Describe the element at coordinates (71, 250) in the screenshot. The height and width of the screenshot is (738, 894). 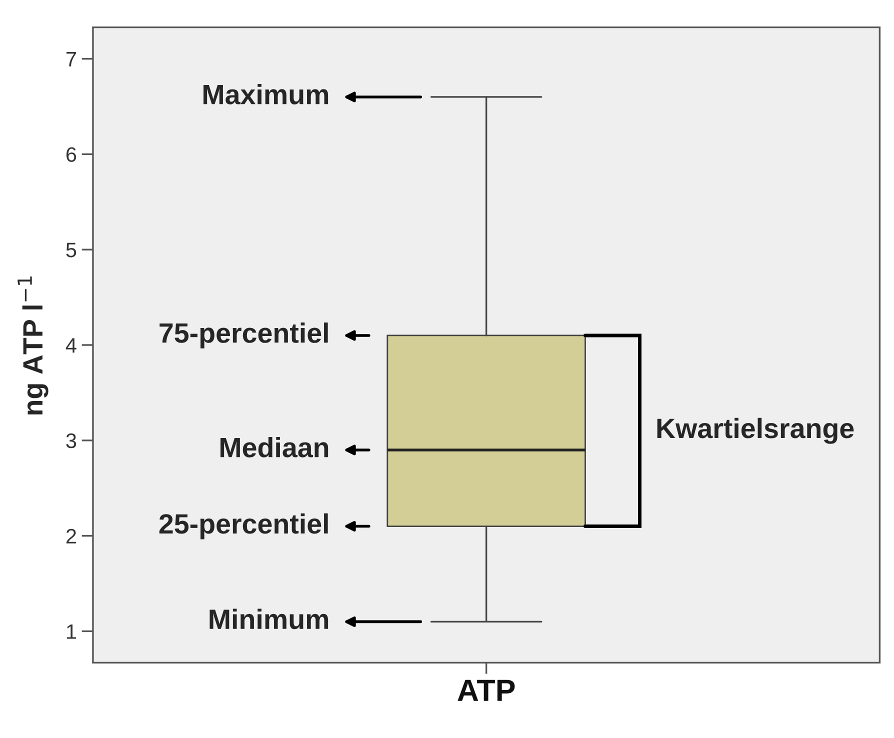
I see `y-tick-label: 5` at that location.